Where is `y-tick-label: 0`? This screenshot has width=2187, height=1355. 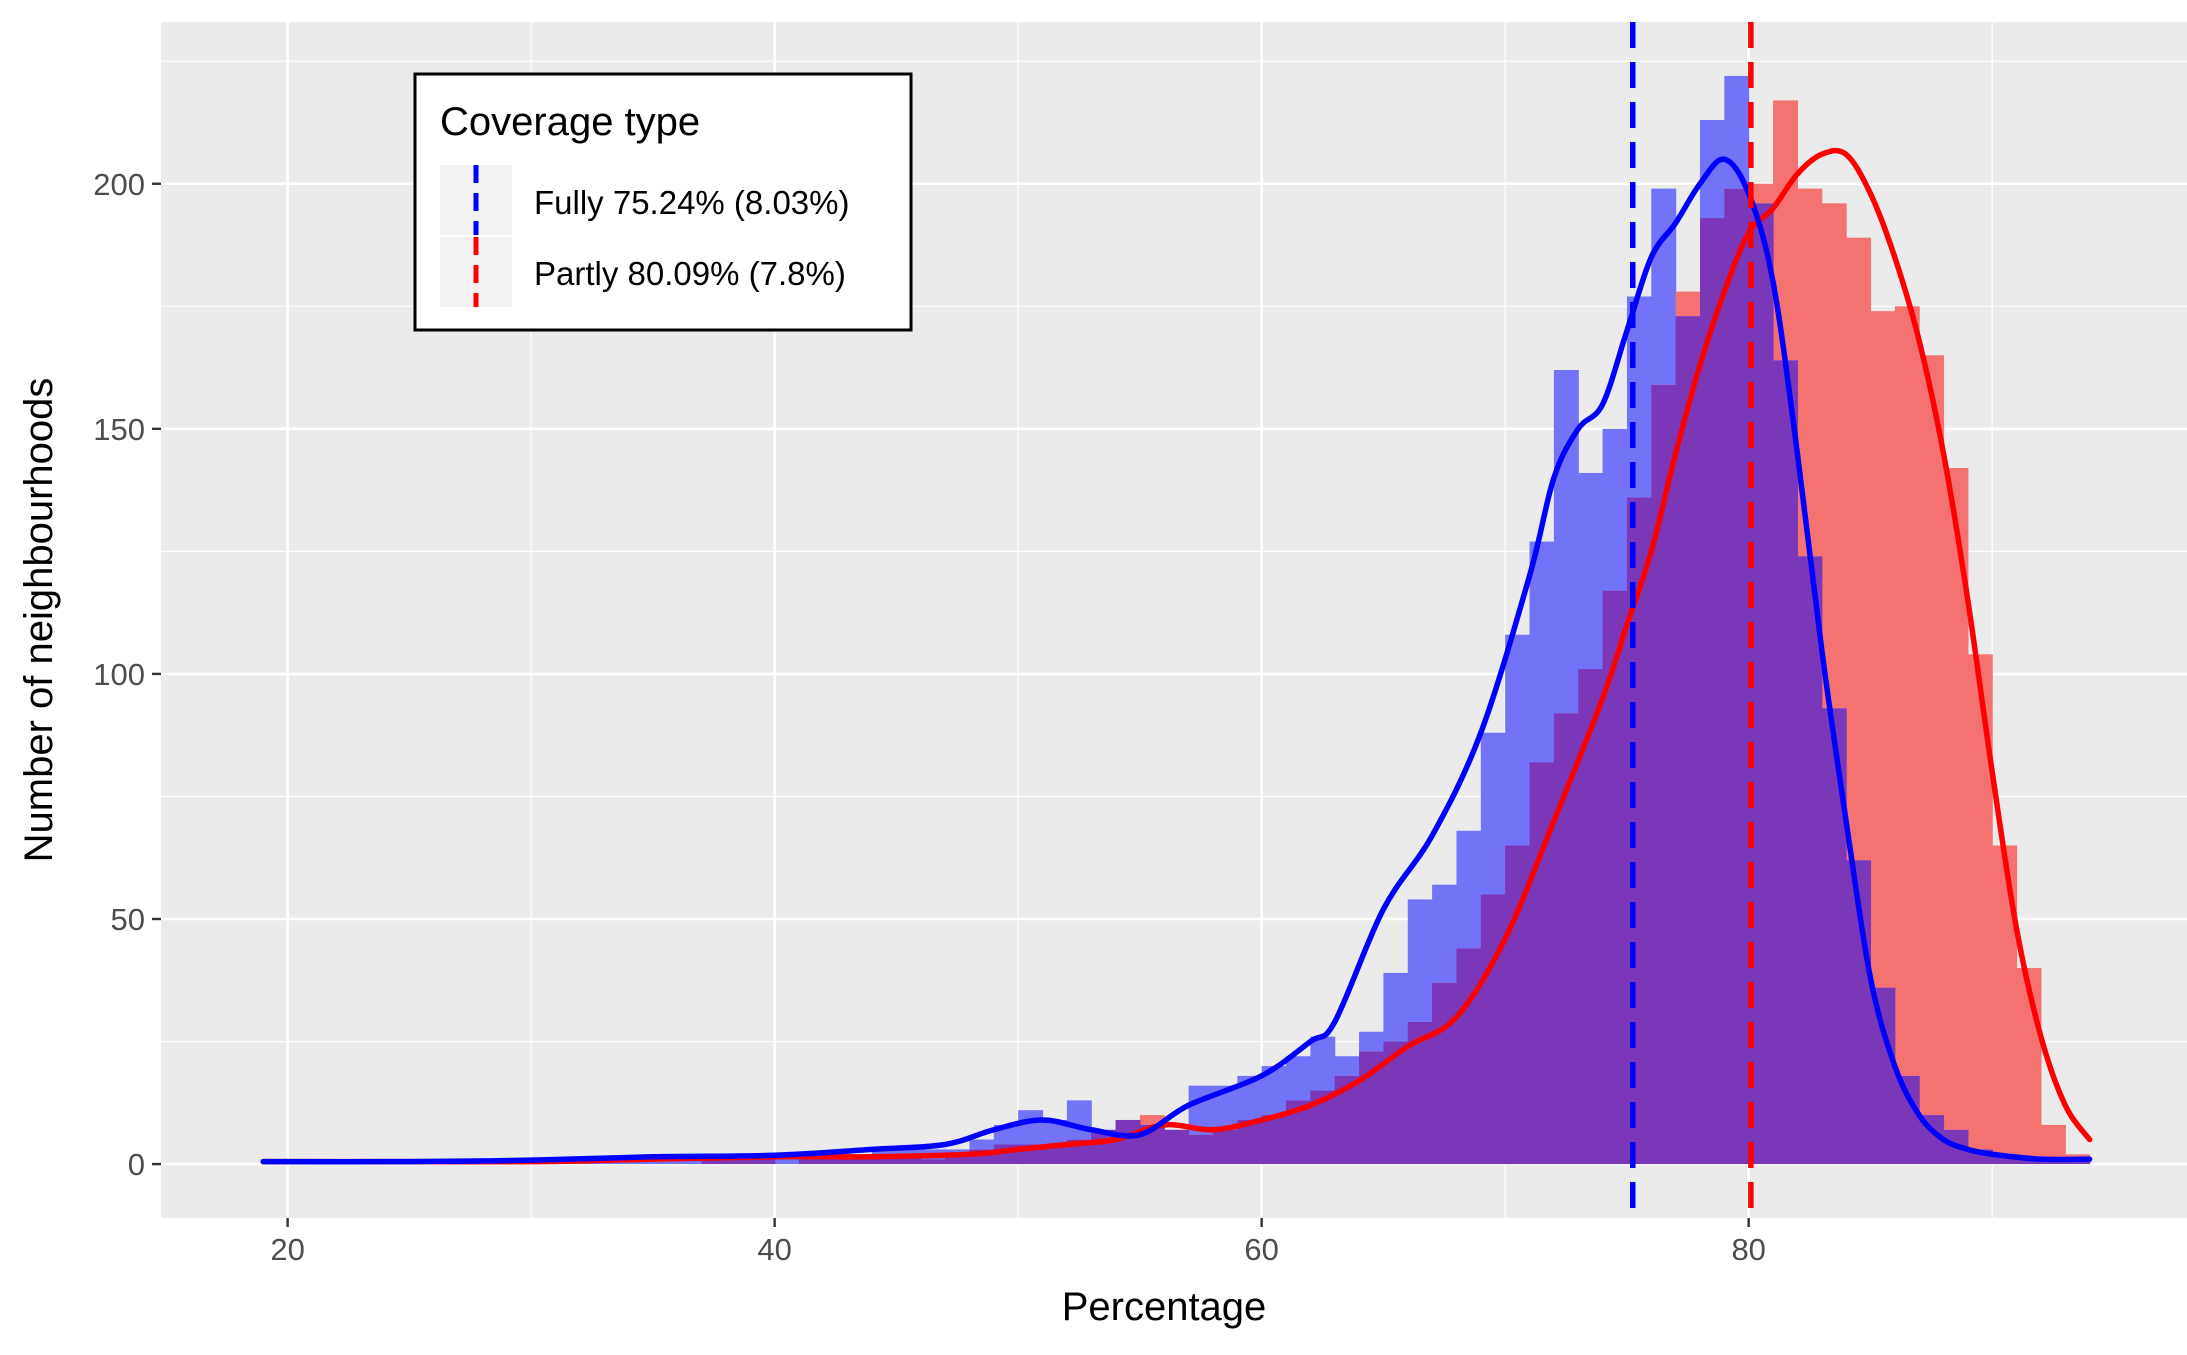 y-tick-label: 0 is located at coordinates (136, 1164).